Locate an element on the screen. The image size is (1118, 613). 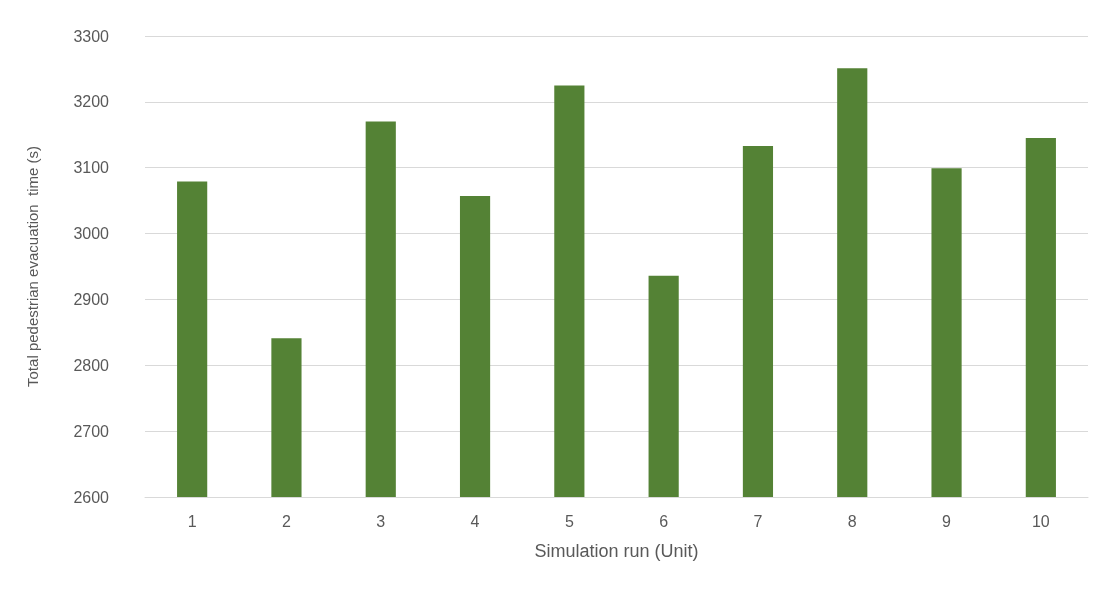
y-tick-label: 3000 is located at coordinates (91, 234).